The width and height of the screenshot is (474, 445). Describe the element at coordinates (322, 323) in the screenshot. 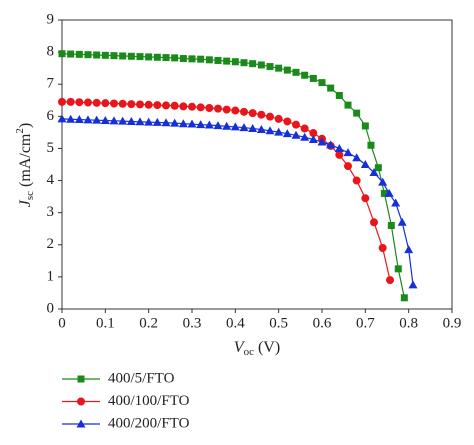

I see `x-tick-label: 0.6` at that location.